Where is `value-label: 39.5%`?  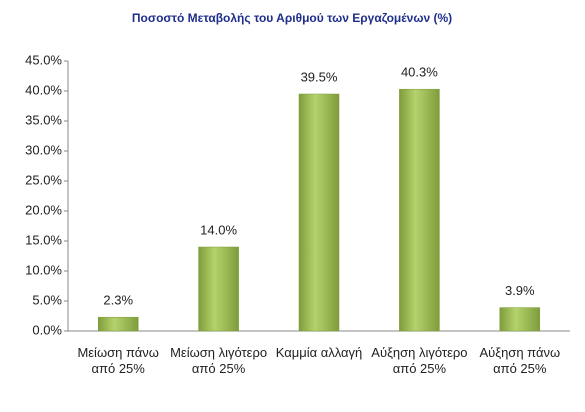
value-label: 39.5% is located at coordinates (319, 76).